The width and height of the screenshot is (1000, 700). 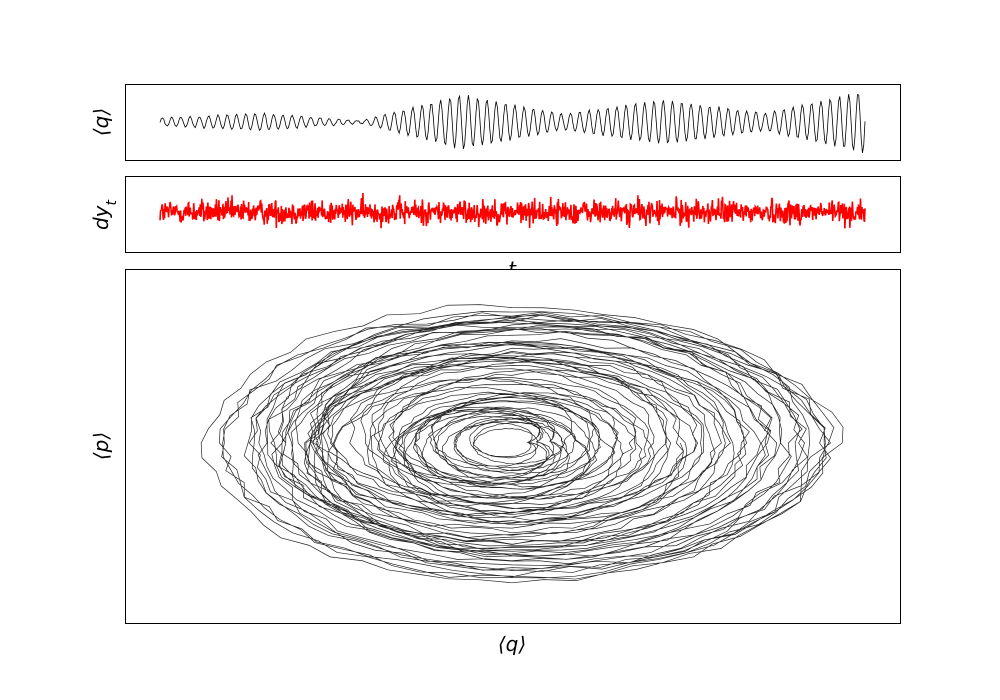 What do you see at coordinates (101, 122) in the screenshot?
I see `top-ylabel: ⟨q⟩` at bounding box center [101, 122].